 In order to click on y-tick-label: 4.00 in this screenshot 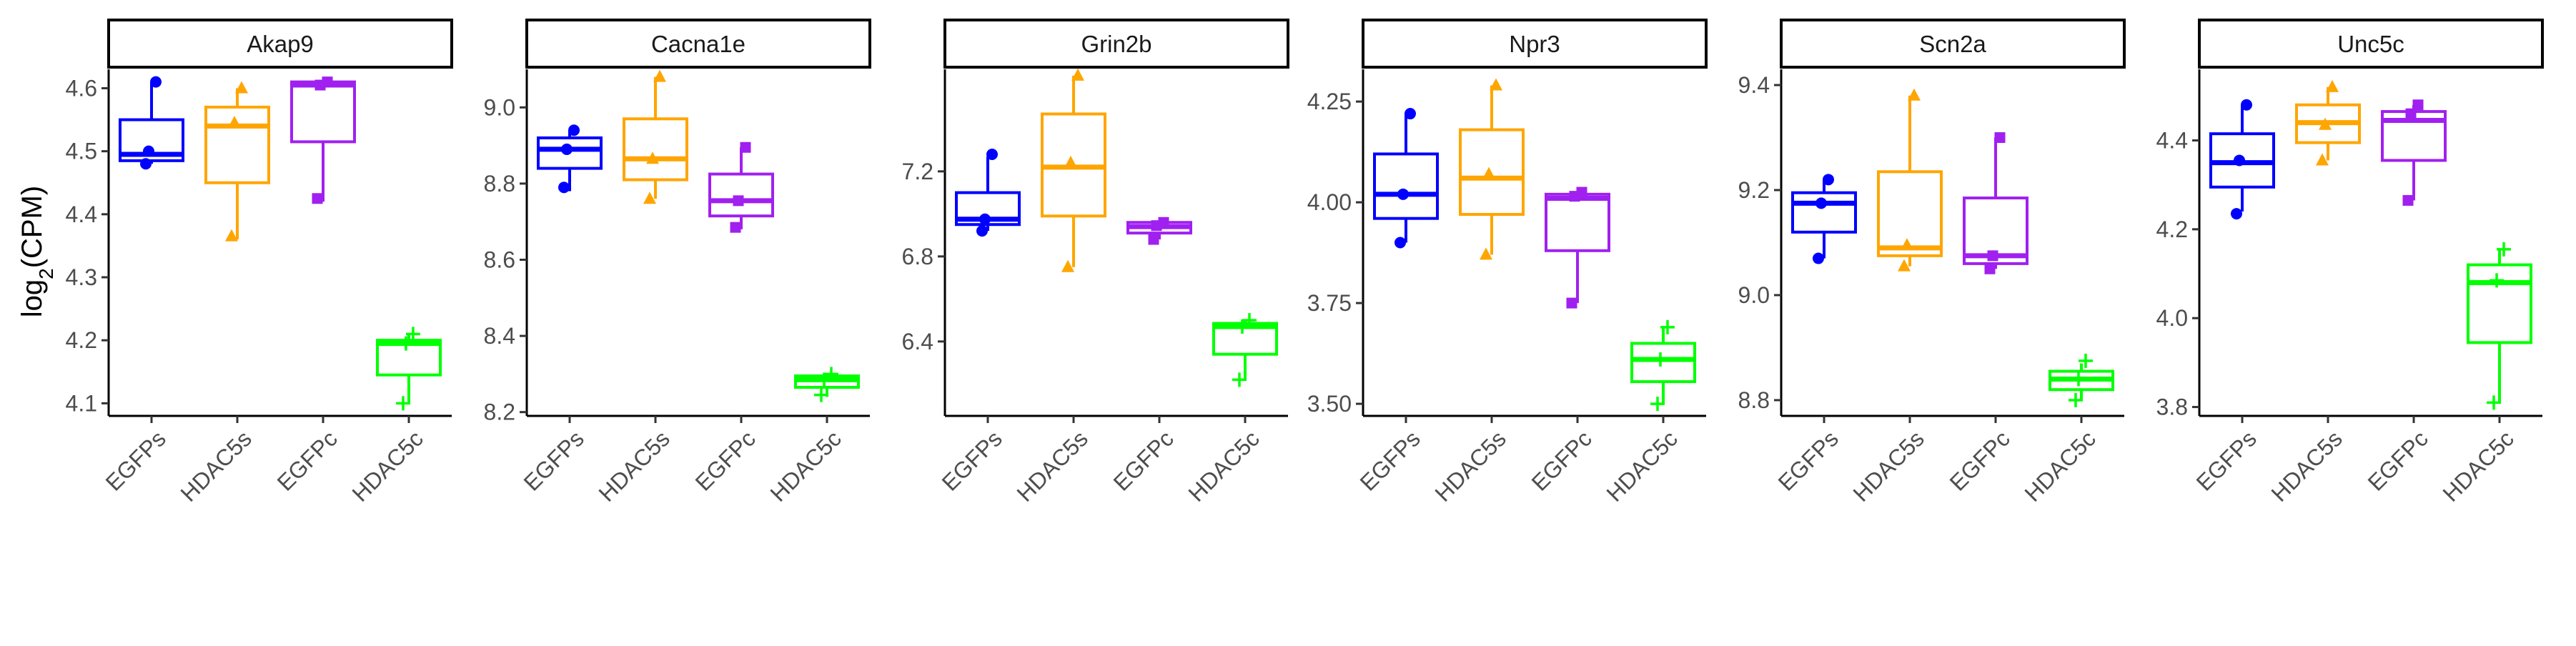, I will do `click(1330, 202)`.